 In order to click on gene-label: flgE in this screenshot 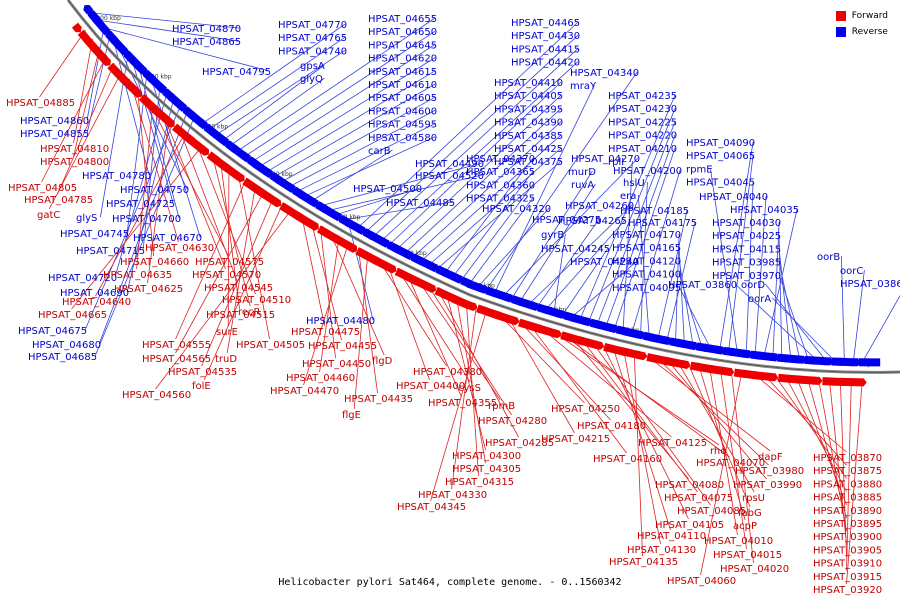, I will do `click(351, 415)`.